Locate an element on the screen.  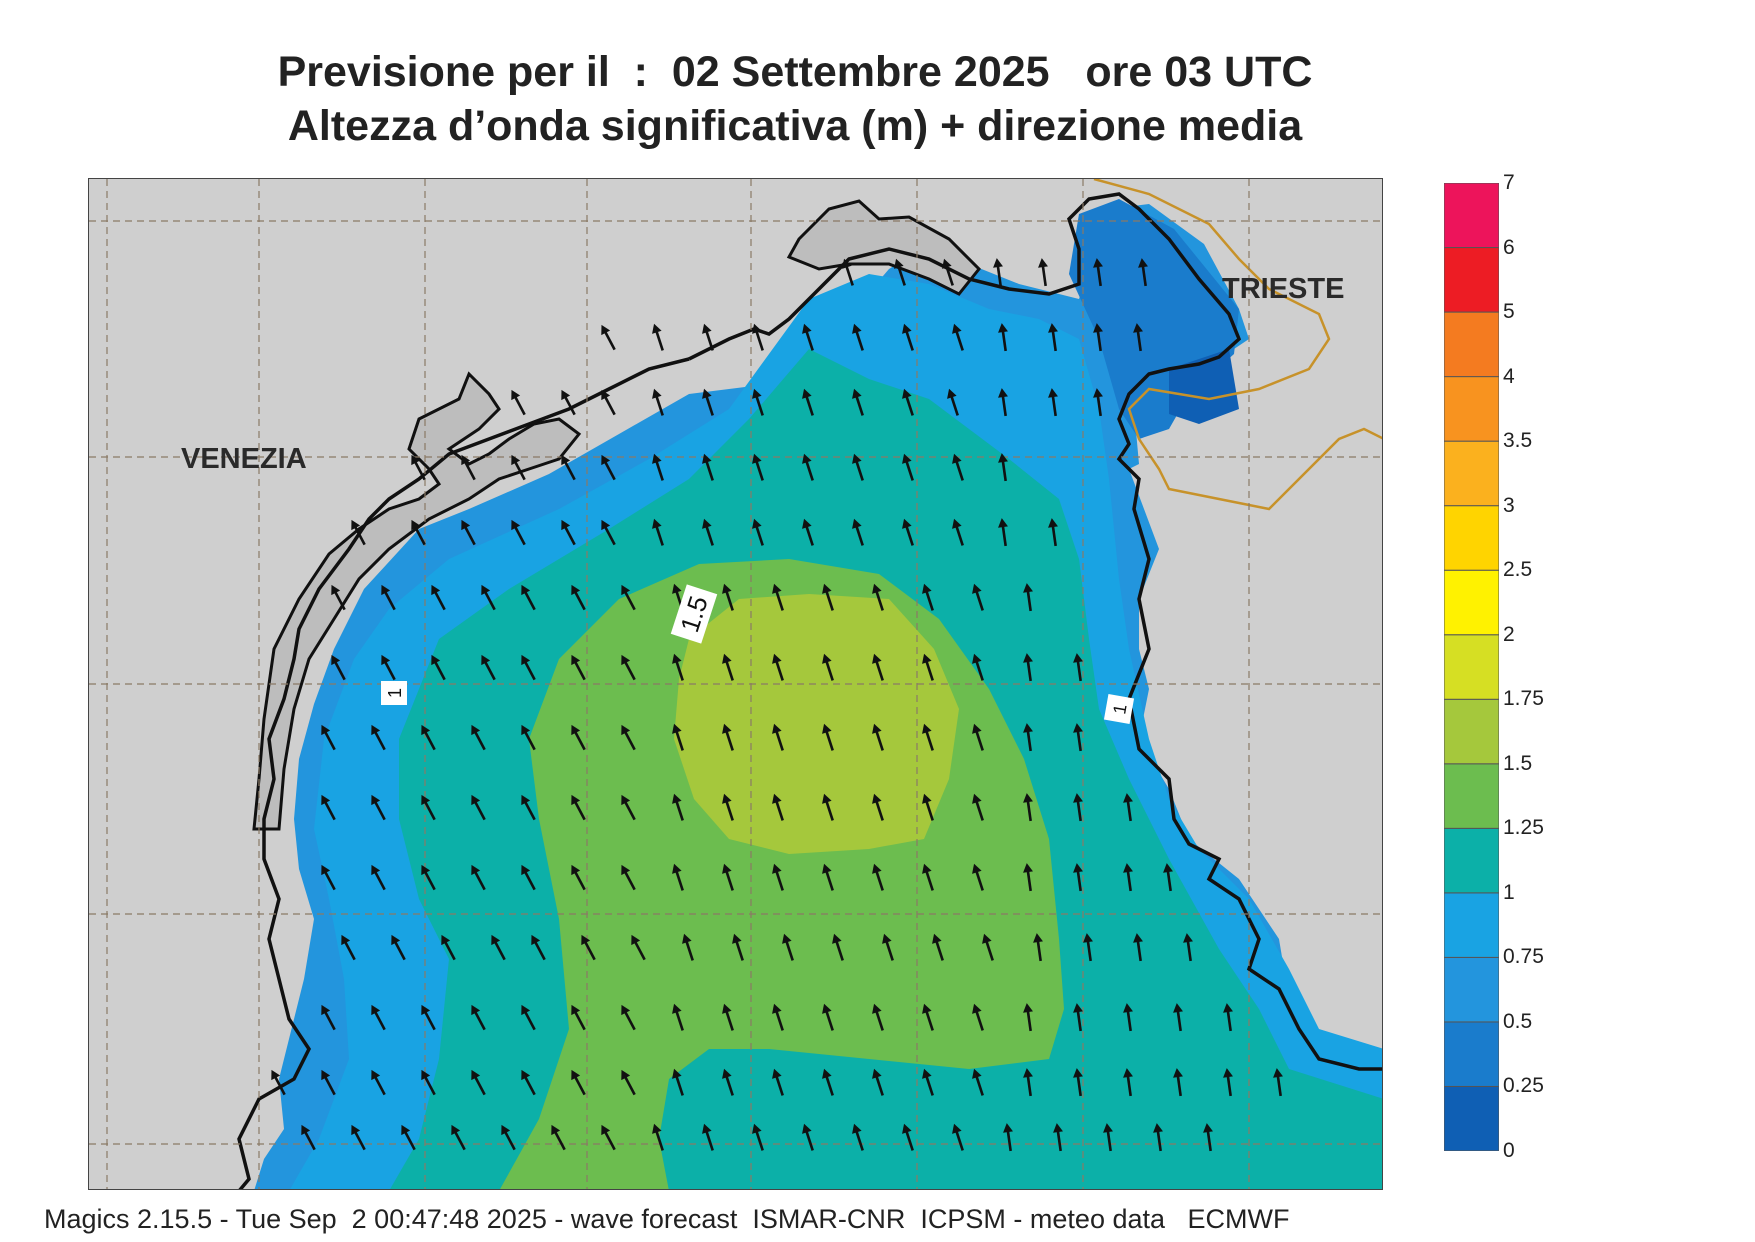
color-legend is located at coordinates (1471, 667).